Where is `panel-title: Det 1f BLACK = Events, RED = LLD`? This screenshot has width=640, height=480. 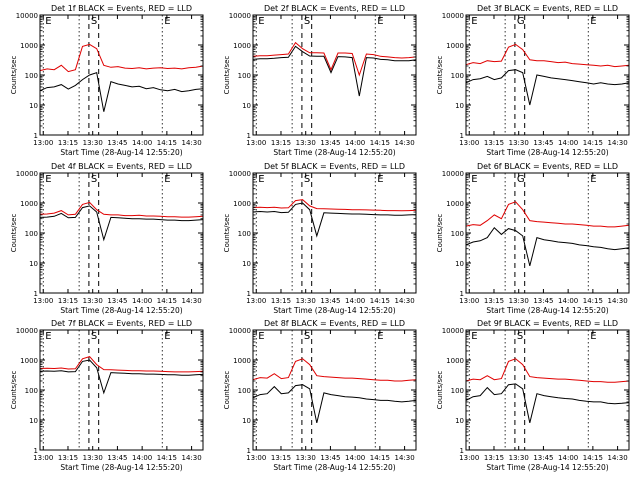
panel-title: Det 1f BLACK = Events, RED = LLD is located at coordinates (121, 8).